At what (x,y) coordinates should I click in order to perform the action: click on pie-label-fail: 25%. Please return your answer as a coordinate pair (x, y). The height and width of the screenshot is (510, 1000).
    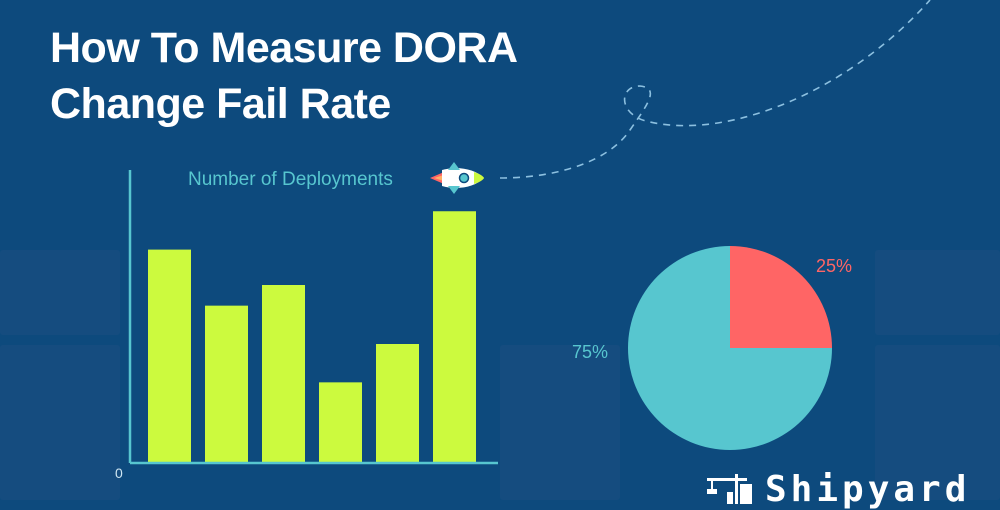
    Looking at the image, I should click on (834, 266).